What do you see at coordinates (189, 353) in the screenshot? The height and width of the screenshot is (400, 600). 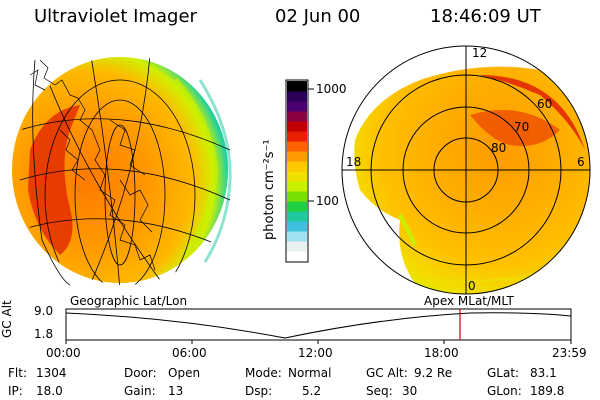 I see `timeline-xtick-0600: 06:00` at bounding box center [189, 353].